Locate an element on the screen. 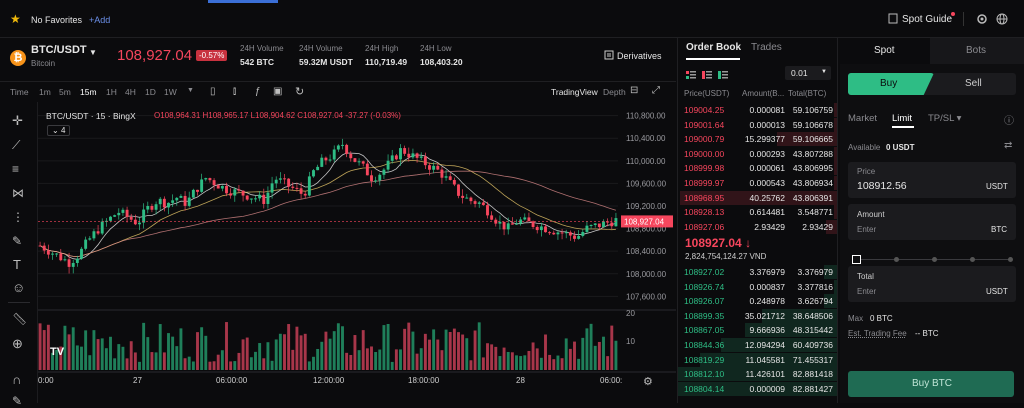  bid-row: 108812.10 11.426101 82.881418 is located at coordinates (757, 374).